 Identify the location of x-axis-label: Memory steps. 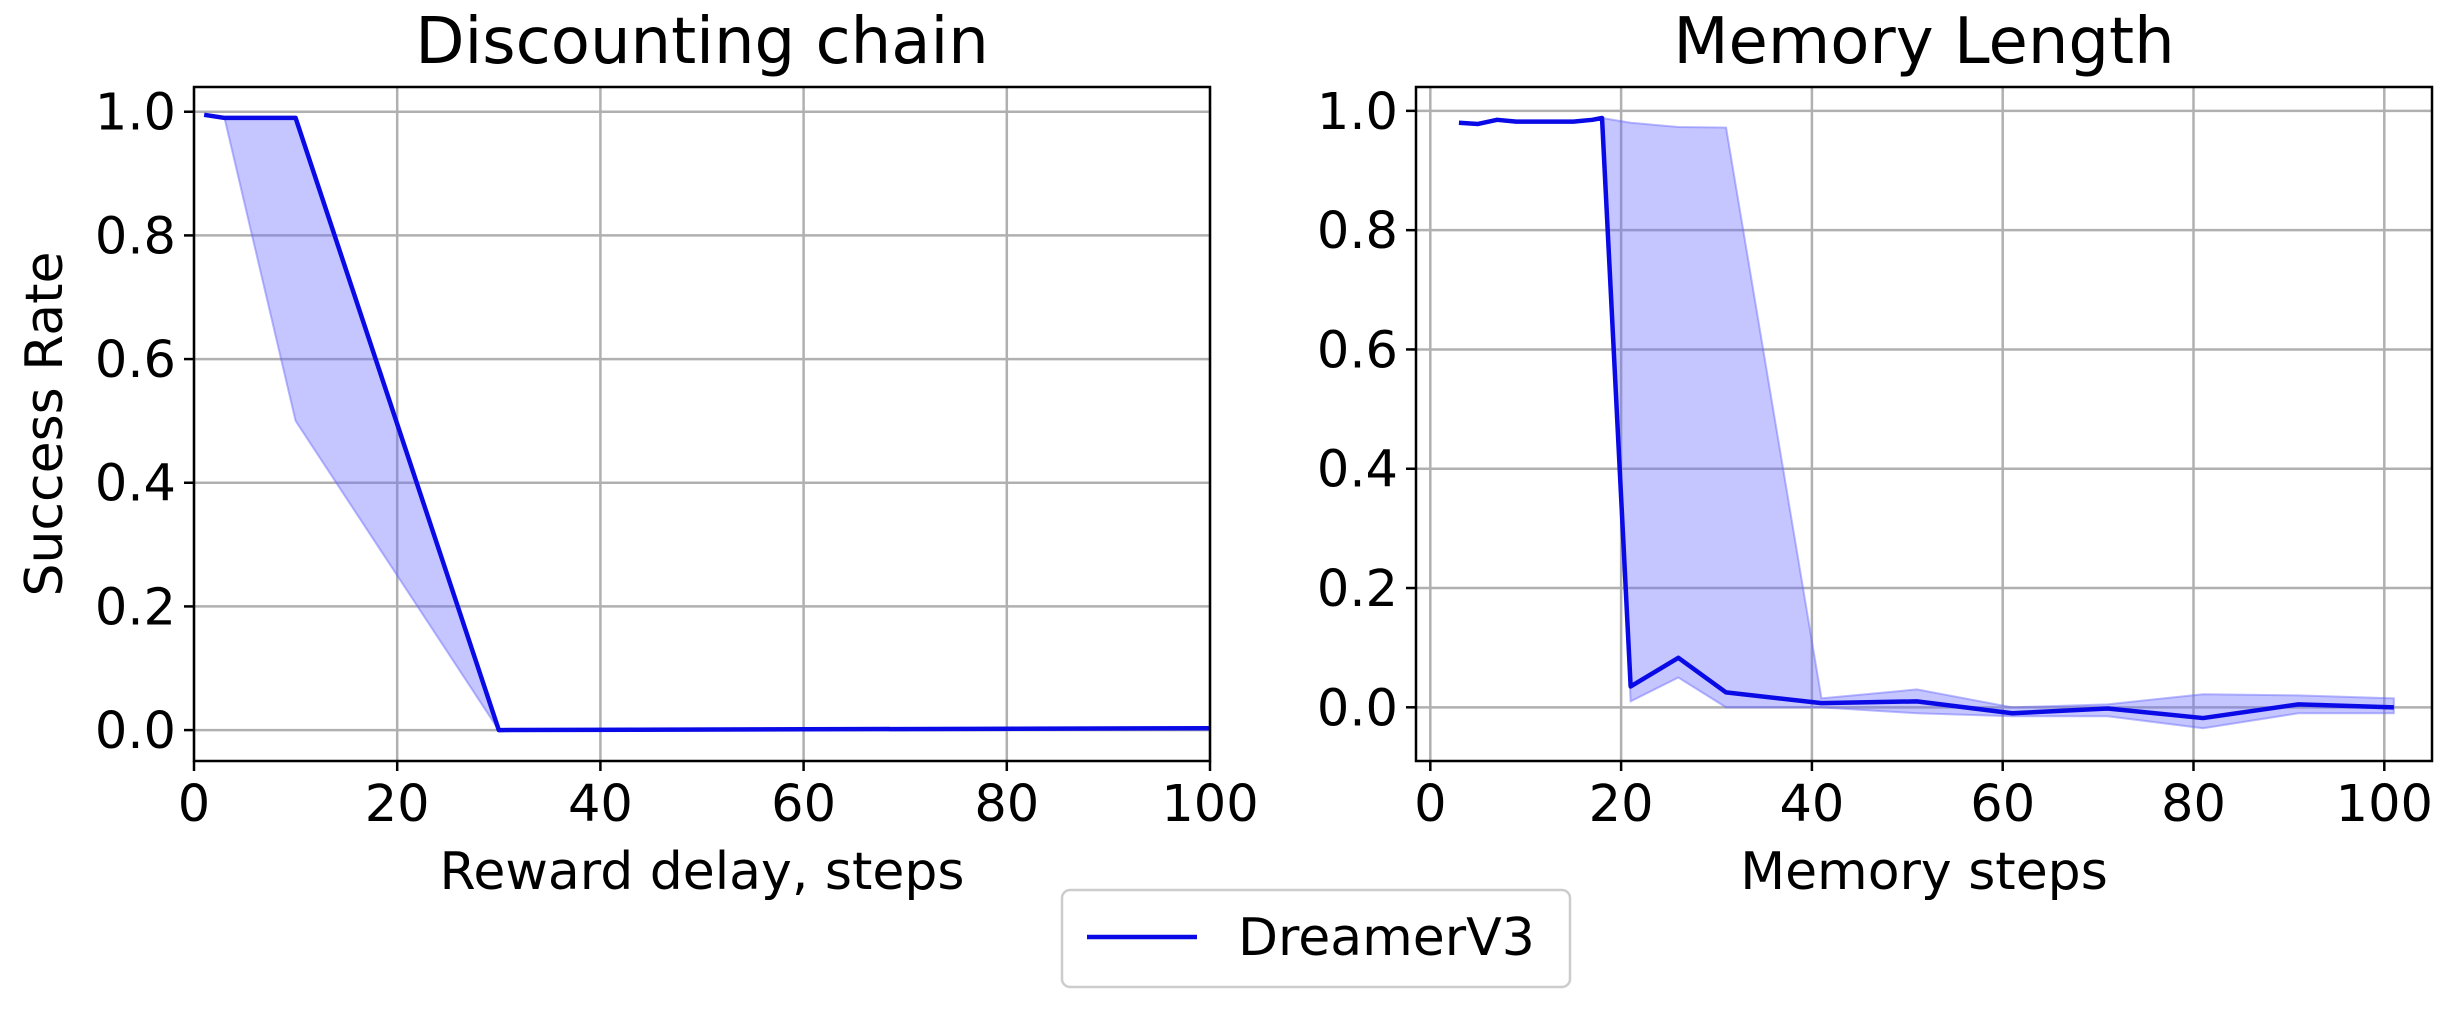
(1924, 872).